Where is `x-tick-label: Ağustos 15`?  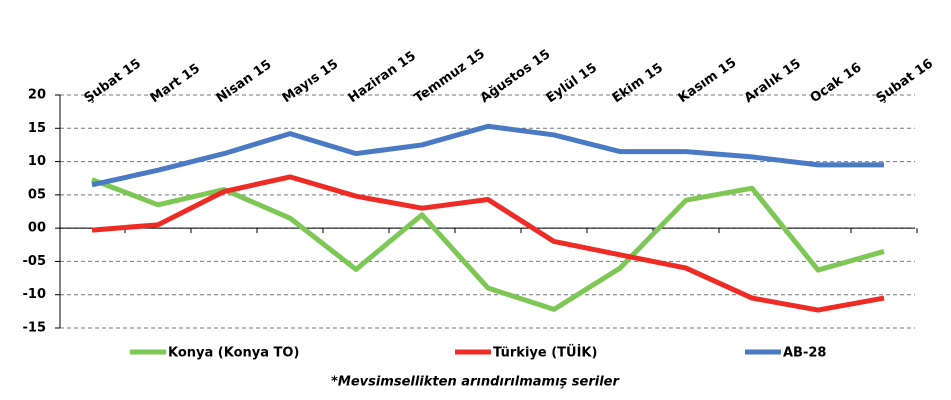 x-tick-label: Ağustos 15 is located at coordinates (516, 76).